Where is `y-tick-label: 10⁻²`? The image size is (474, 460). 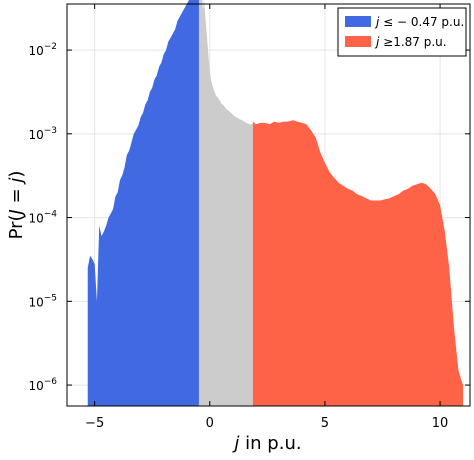 y-tick-label: 10⁻² is located at coordinates (42, 50).